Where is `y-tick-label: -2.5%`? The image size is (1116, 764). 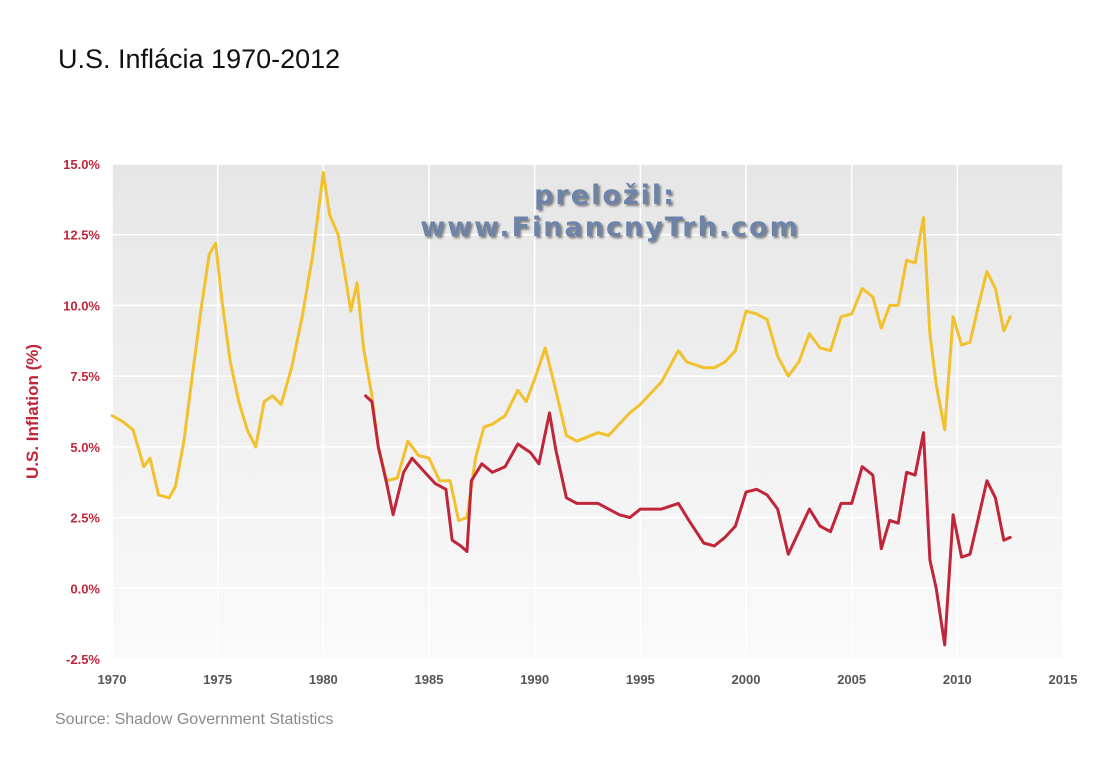 y-tick-label: -2.5% is located at coordinates (83, 659).